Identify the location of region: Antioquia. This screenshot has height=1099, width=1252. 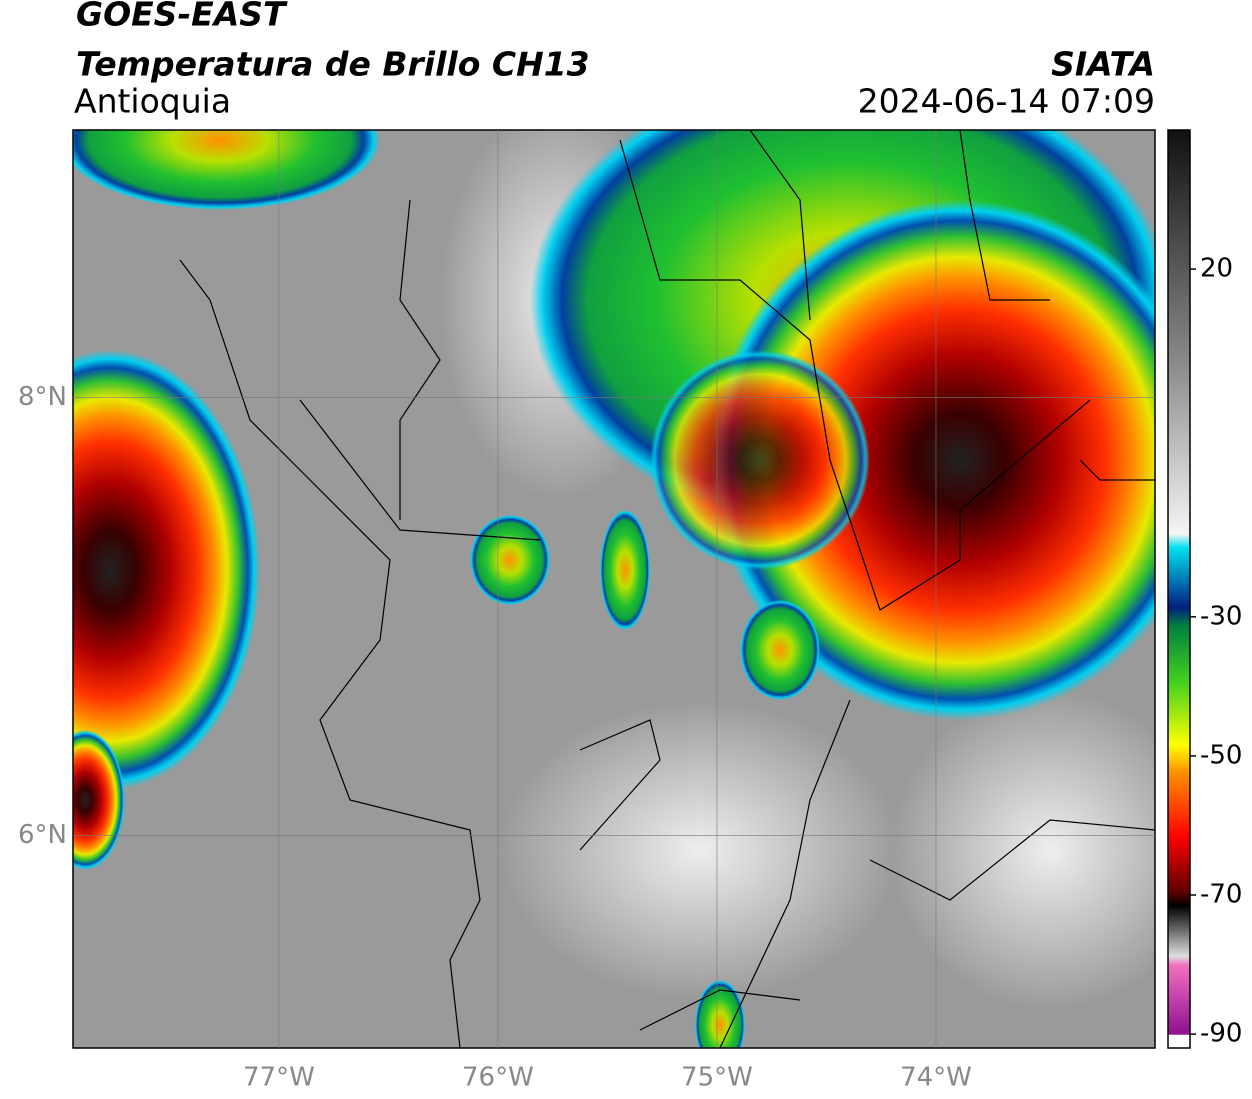
(152, 101).